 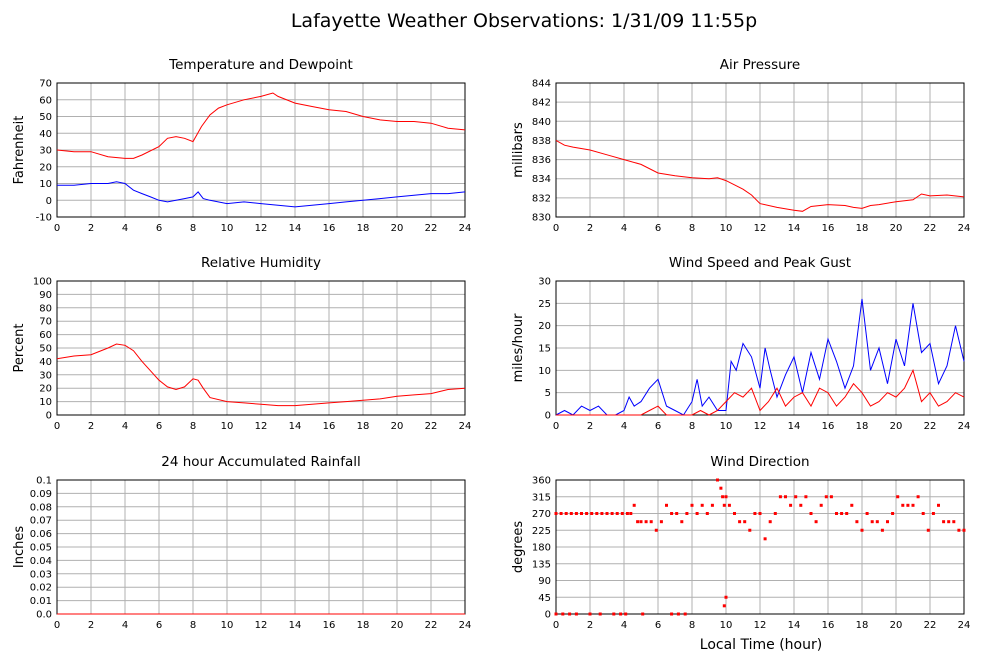 I want to click on wind-xtick-label: 0, so click(x=556, y=426).